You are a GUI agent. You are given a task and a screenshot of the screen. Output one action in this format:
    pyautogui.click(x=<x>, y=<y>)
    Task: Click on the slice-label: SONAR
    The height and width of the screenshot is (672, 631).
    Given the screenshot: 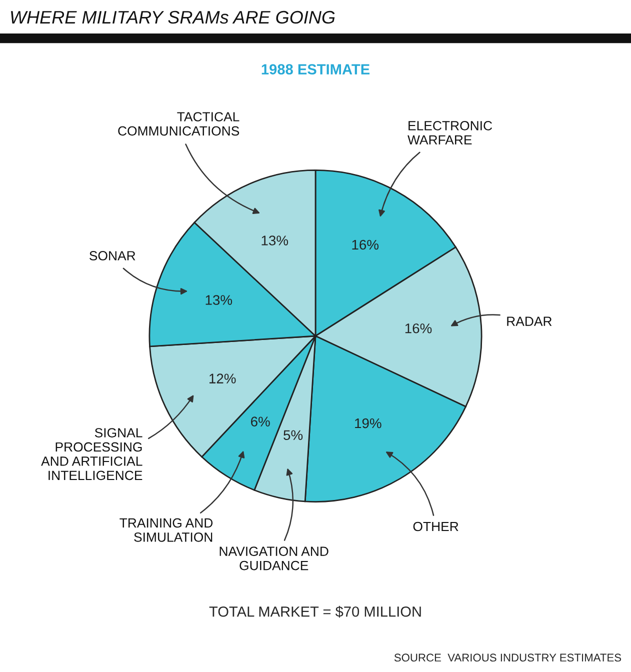 What is the action you would take?
    pyautogui.click(x=113, y=255)
    